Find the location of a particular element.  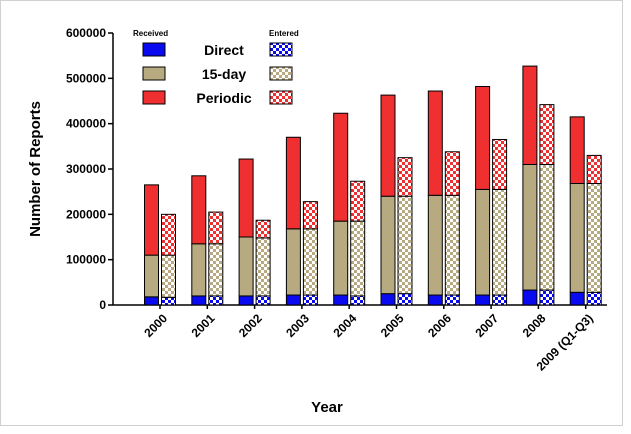

legend-label: 15-day is located at coordinates (224, 74).